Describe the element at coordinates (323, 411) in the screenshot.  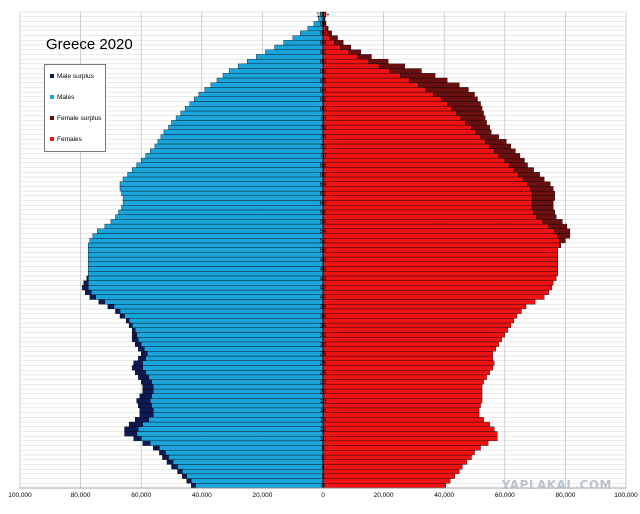
I see `age-tick-label: 16` at that location.